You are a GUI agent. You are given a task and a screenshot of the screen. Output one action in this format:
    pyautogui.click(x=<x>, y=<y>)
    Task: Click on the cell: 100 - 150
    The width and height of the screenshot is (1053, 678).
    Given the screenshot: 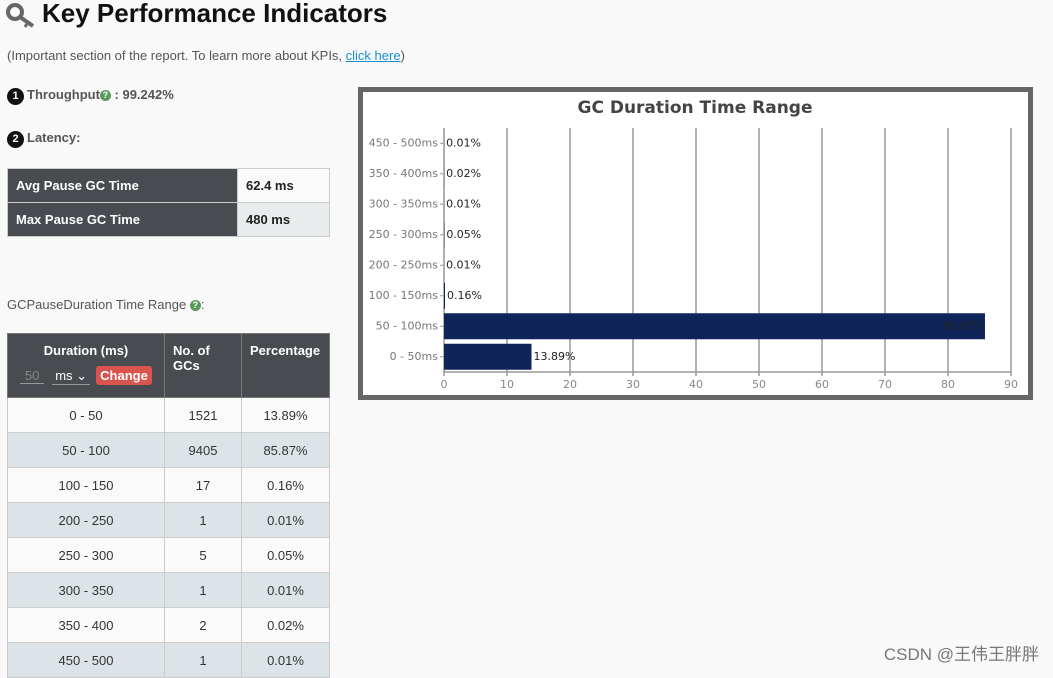 What is the action you would take?
    pyautogui.click(x=86, y=485)
    